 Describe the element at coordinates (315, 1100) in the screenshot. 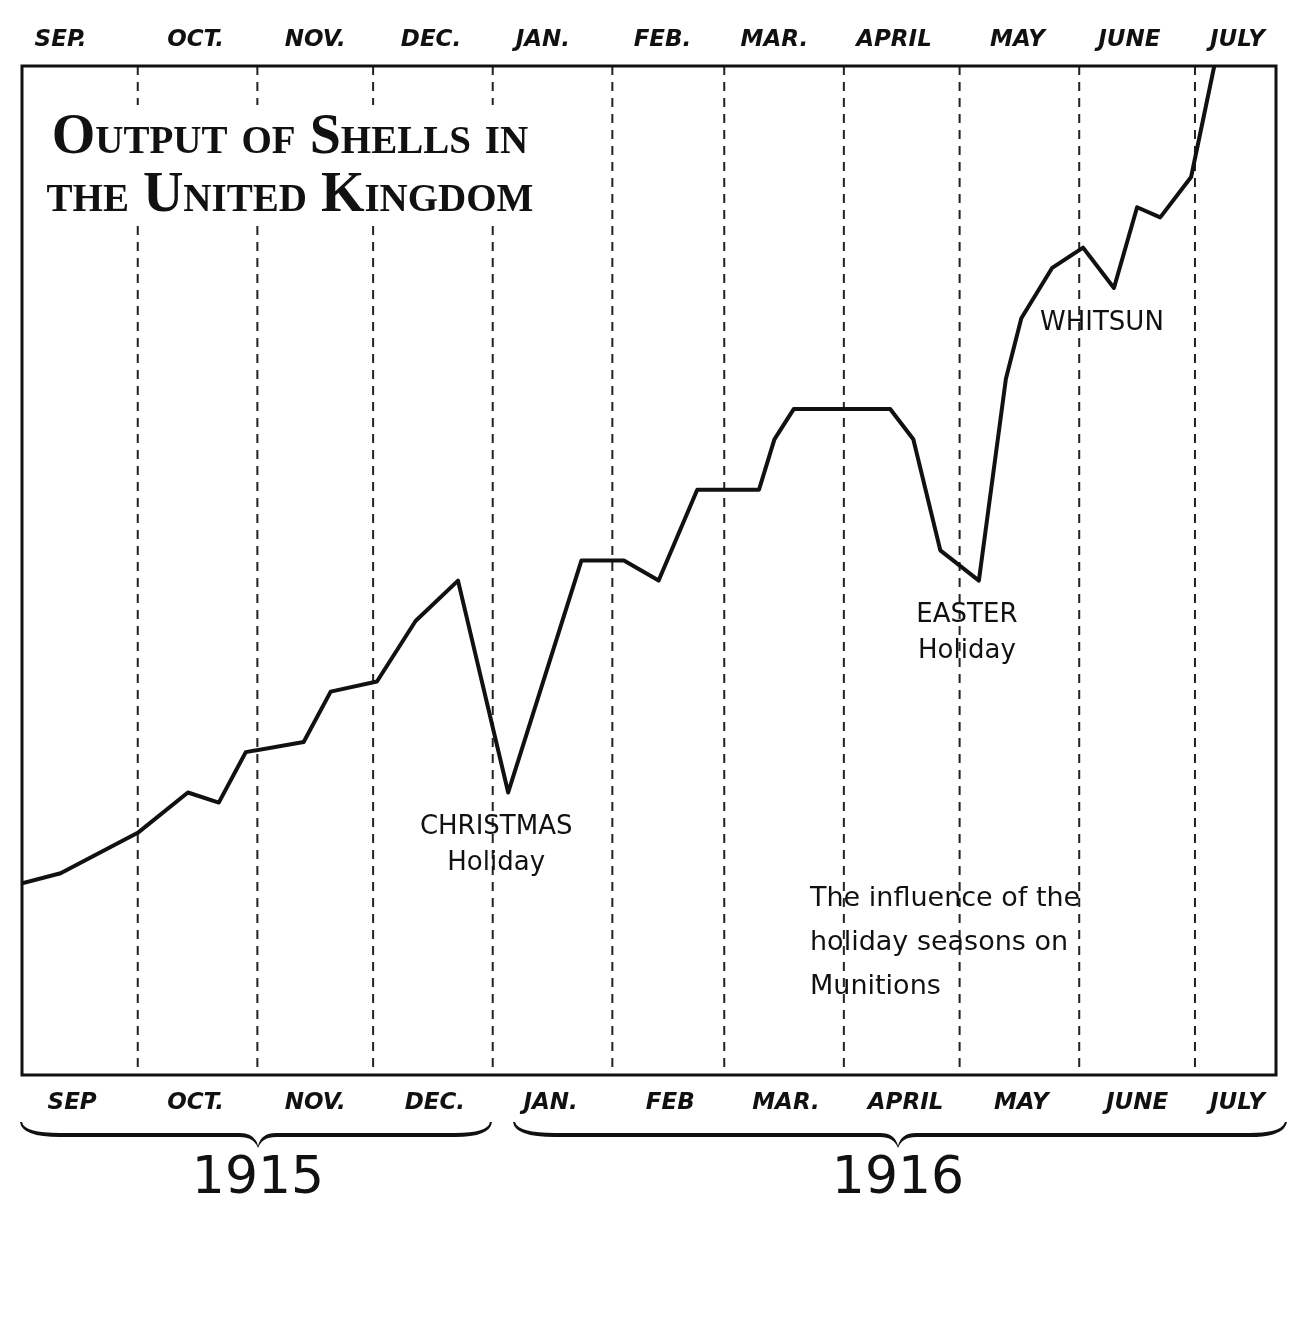

I see `x-tick-label: NOV.` at that location.